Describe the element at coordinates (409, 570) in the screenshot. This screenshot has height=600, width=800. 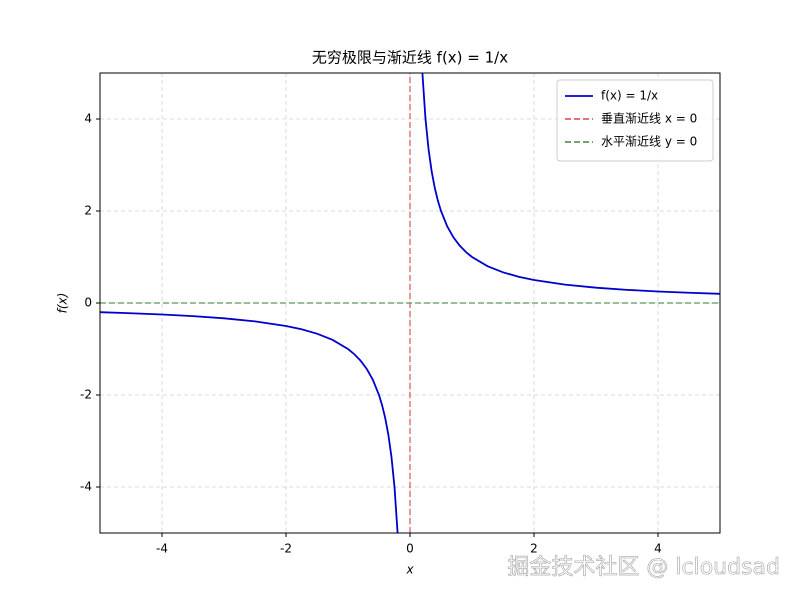
I see `x-axis-label: x` at that location.